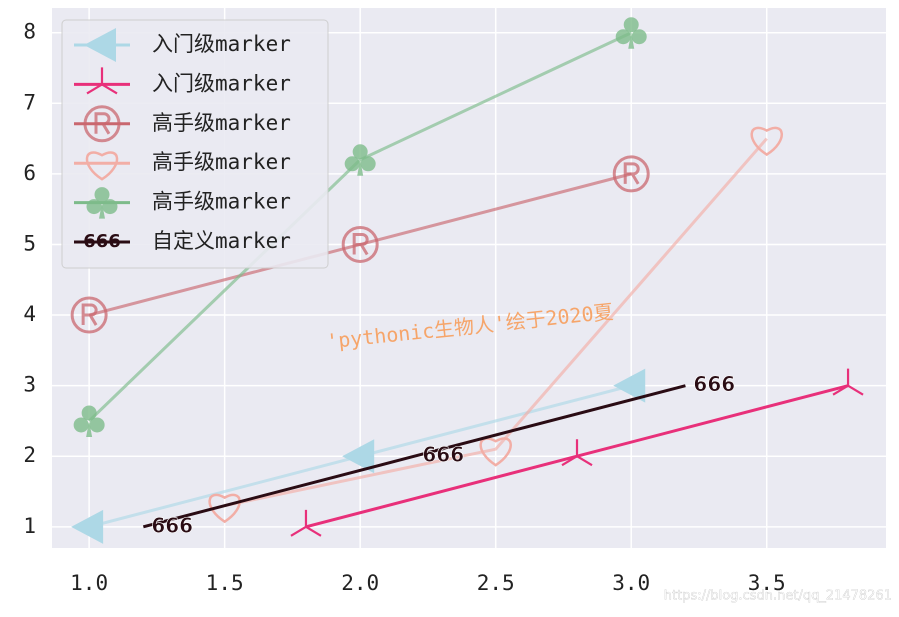 The height and width of the screenshot is (617, 899). I want to click on legend-box, so click(195, 144).